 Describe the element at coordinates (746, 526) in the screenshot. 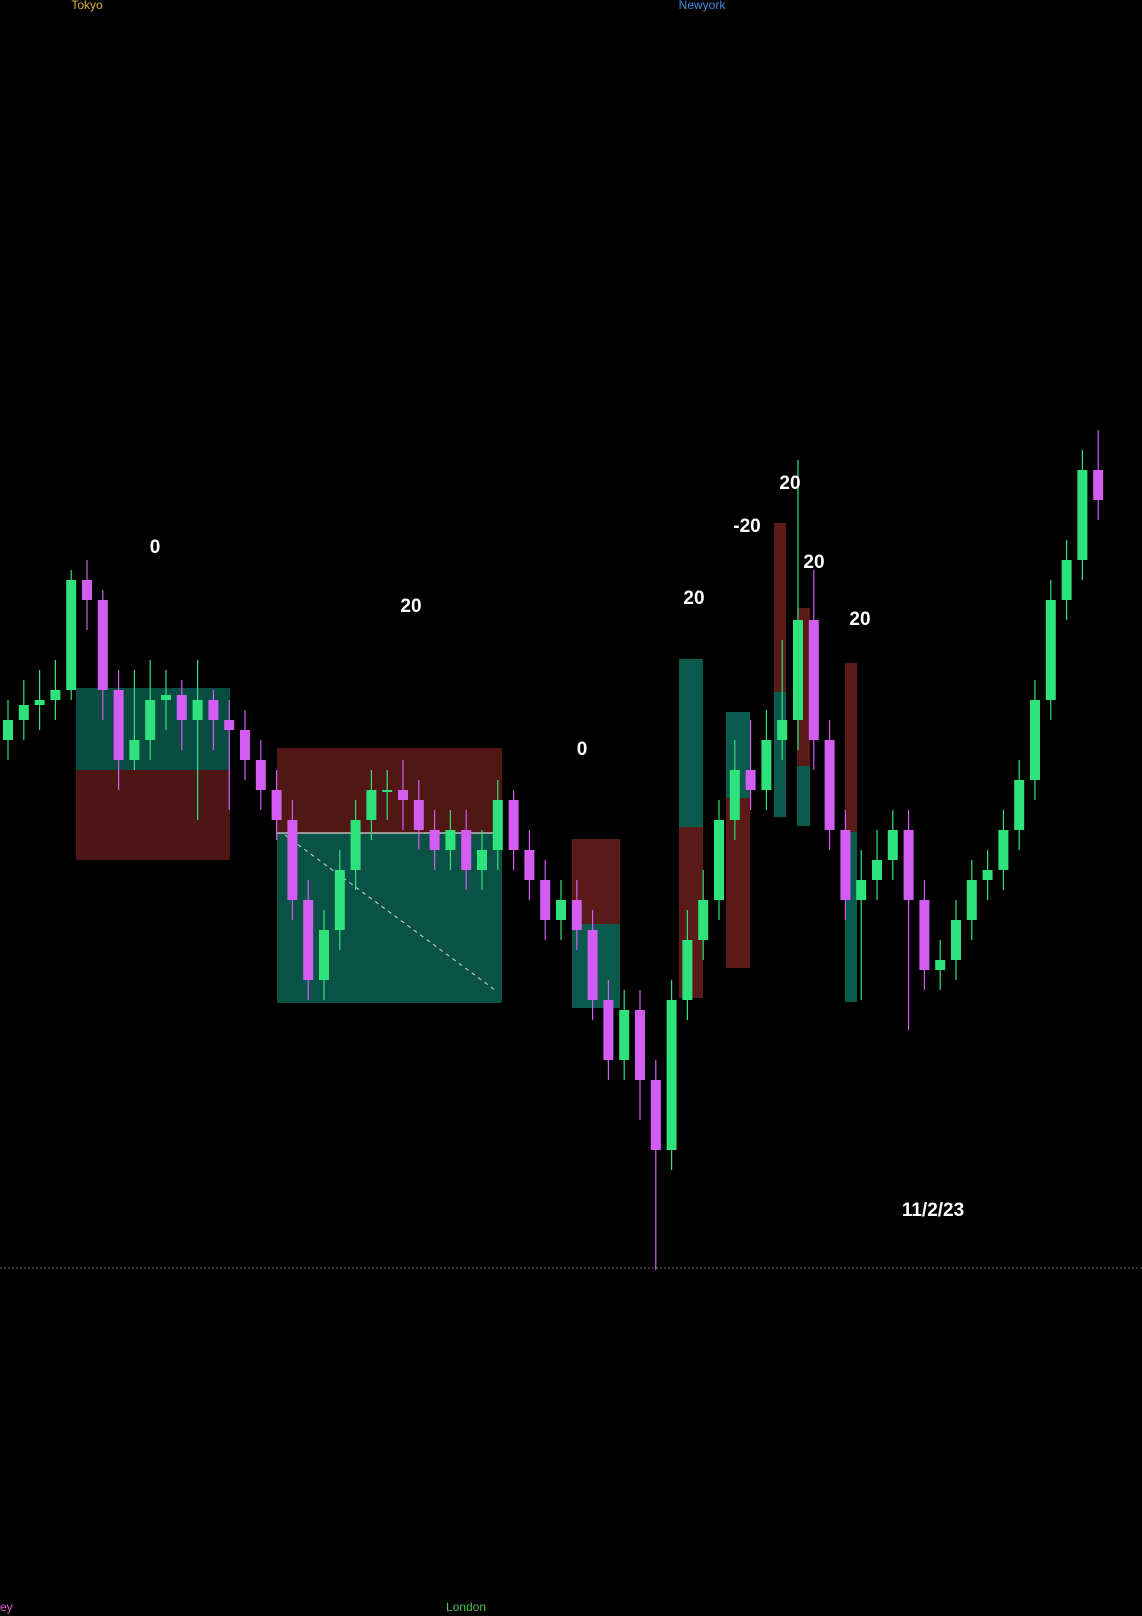

I see `annotation: -20` at that location.